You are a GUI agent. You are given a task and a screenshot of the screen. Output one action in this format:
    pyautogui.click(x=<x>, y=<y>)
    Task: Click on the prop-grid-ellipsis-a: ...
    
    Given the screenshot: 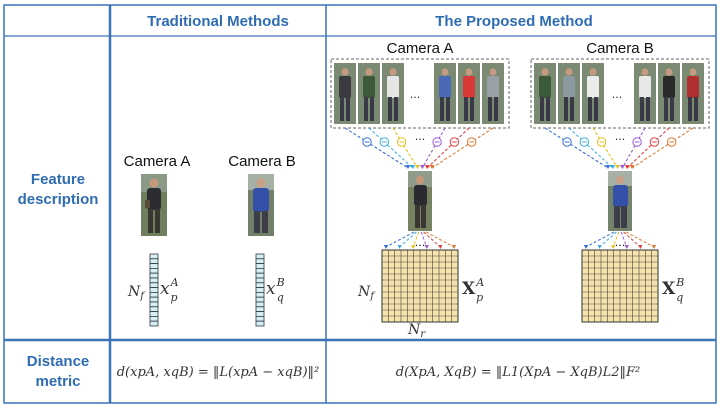 What is the action you would take?
    pyautogui.click(x=420, y=242)
    